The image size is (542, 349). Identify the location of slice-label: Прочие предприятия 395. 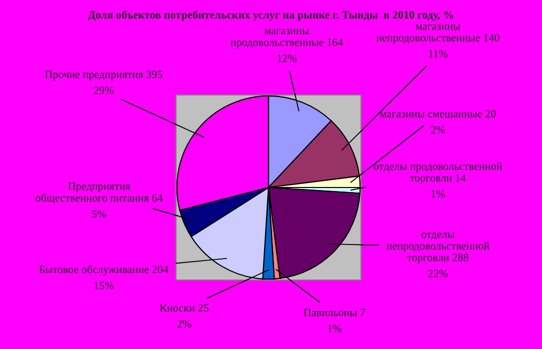
(103, 75).